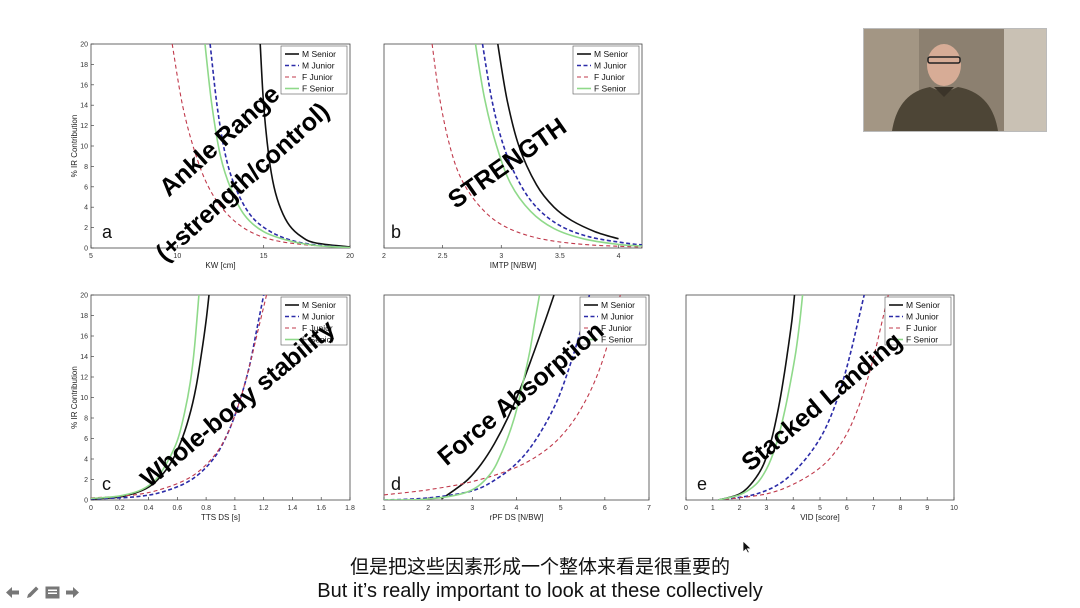 The width and height of the screenshot is (1080, 608). Describe the element at coordinates (12, 592) in the screenshot. I see `previous-arrow-icon` at that location.